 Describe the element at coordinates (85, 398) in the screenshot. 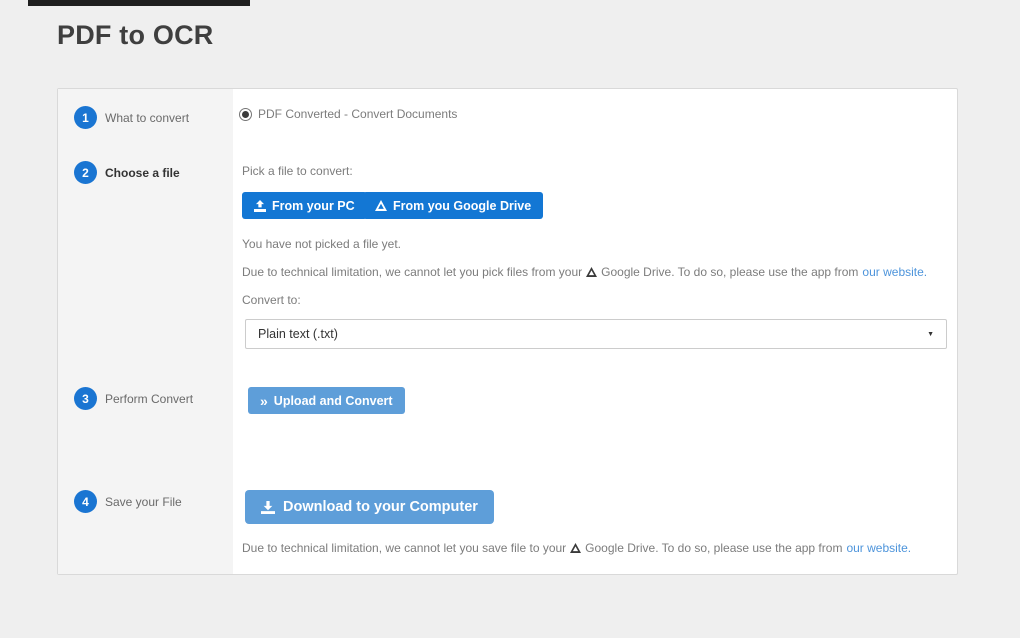

I see `step-number-badge: 3` at that location.